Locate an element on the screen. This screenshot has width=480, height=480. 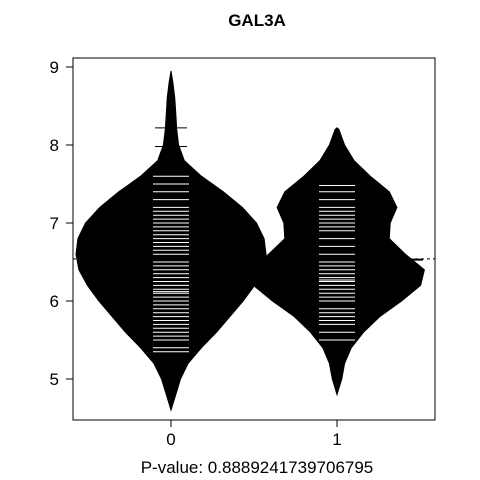
chart-title: GAL3A is located at coordinates (257, 20).